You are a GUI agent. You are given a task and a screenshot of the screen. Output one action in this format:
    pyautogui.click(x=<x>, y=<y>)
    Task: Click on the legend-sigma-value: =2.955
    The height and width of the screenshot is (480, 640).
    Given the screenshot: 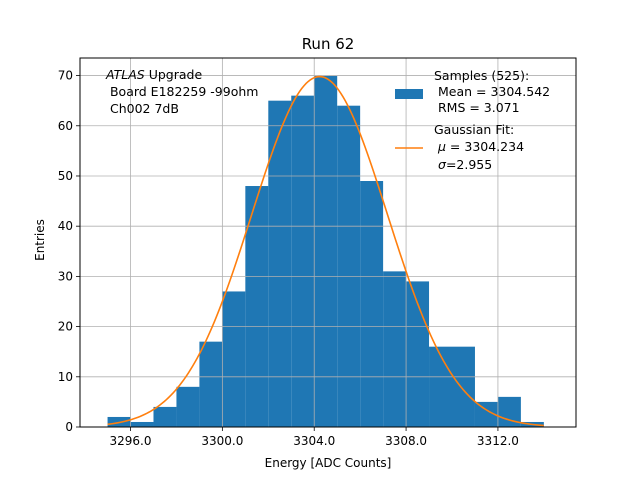 What is the action you would take?
    pyautogui.click(x=469, y=164)
    